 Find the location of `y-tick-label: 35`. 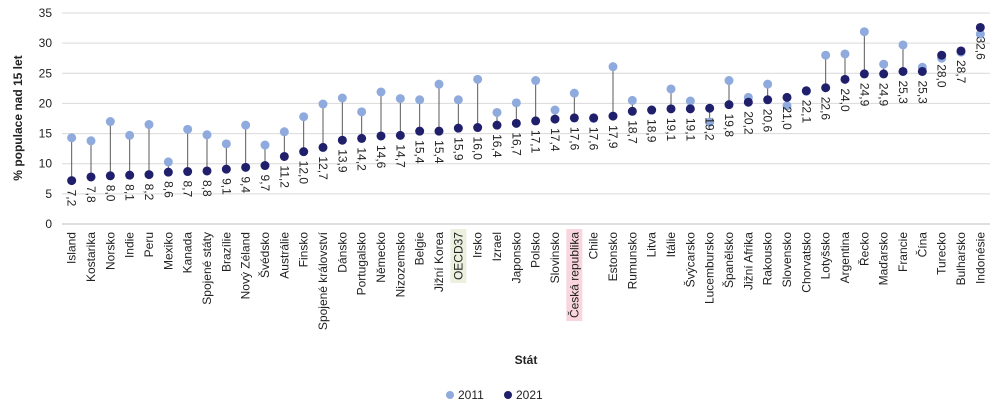

y-tick-label: 35 is located at coordinates (46, 13).